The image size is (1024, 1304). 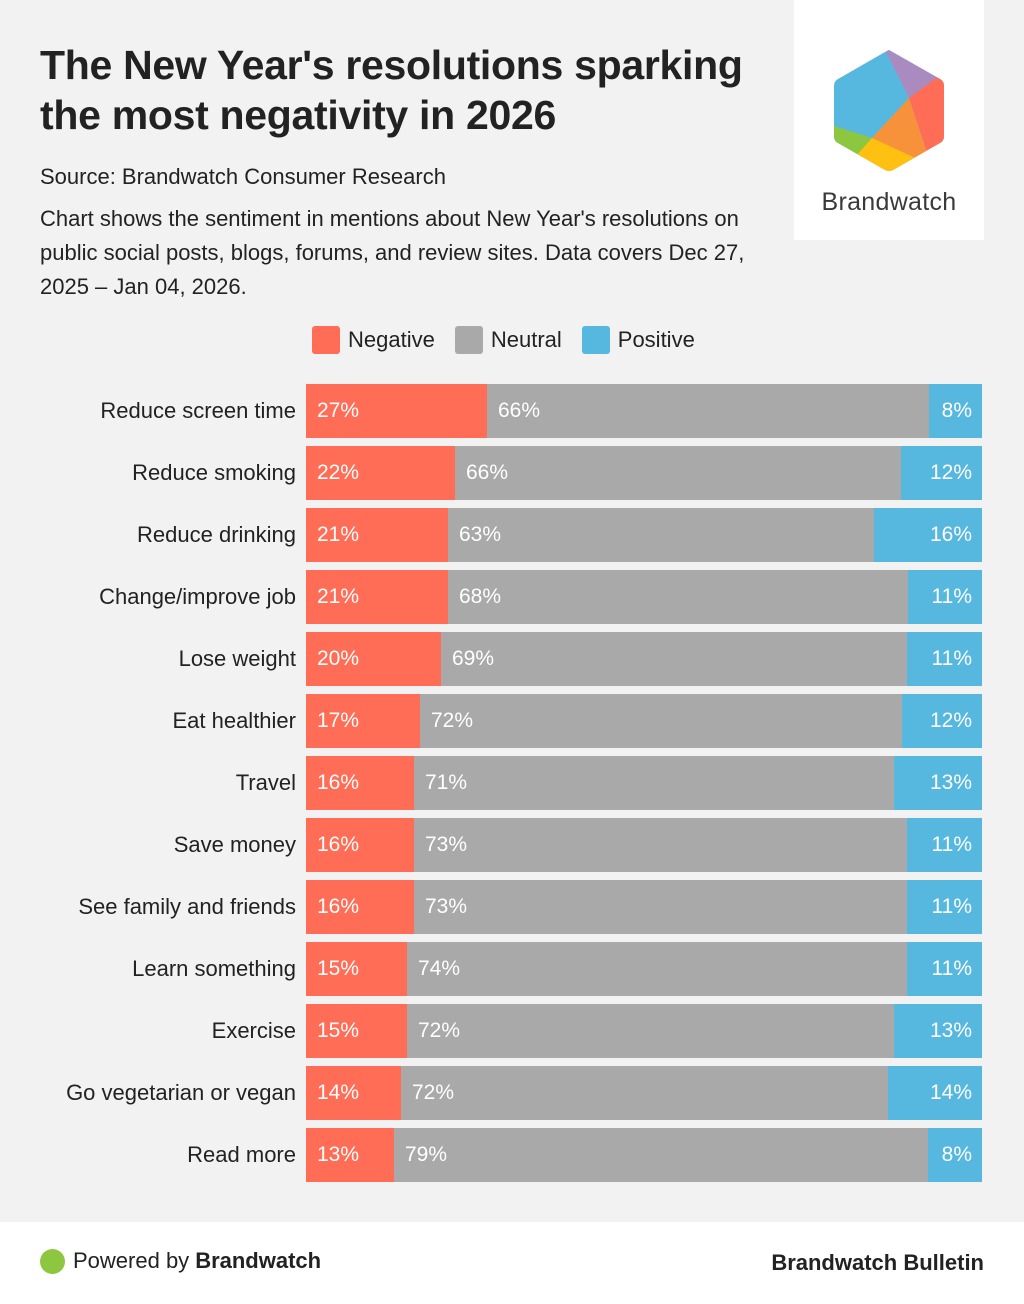 What do you see at coordinates (338, 1154) in the screenshot?
I see `data-label-negative: 13%` at bounding box center [338, 1154].